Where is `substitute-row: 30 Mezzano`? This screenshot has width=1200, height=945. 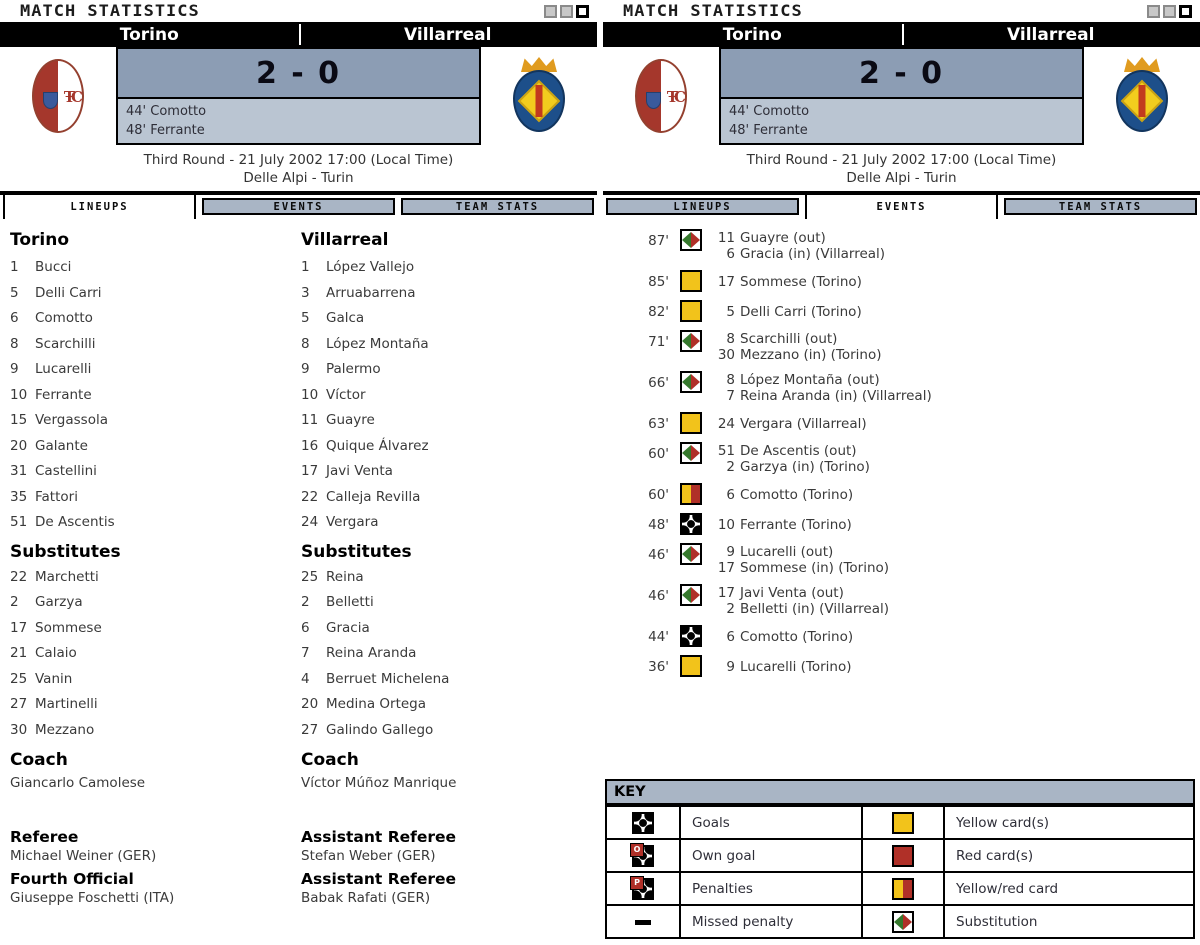
substitute-row: 30 Mezzano is located at coordinates (155, 735).